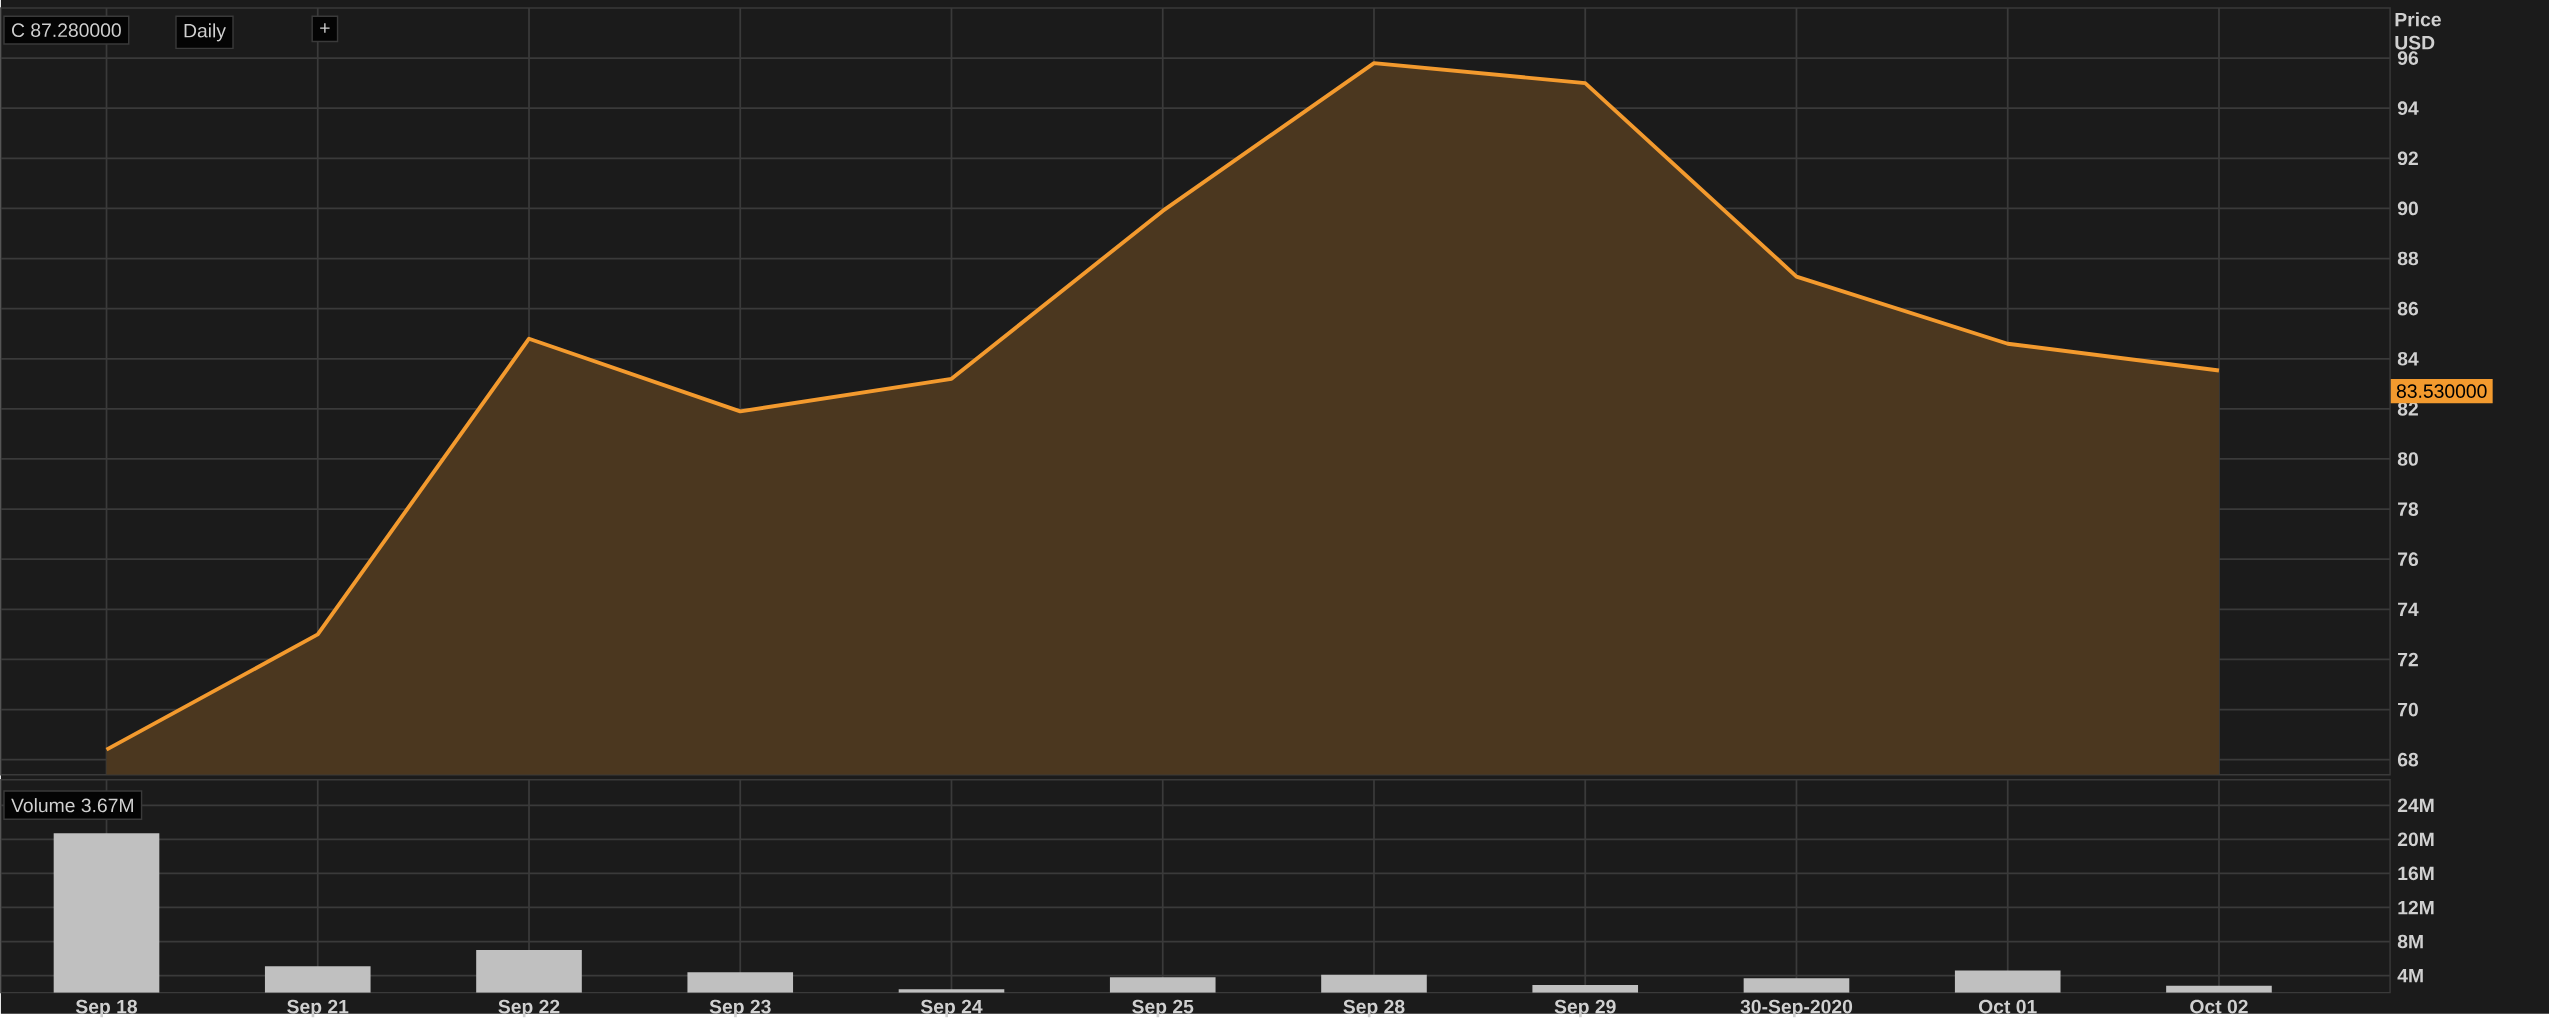  Describe the element at coordinates (2007, 1006) in the screenshot. I see `x-tick-label: Oct 01` at that location.